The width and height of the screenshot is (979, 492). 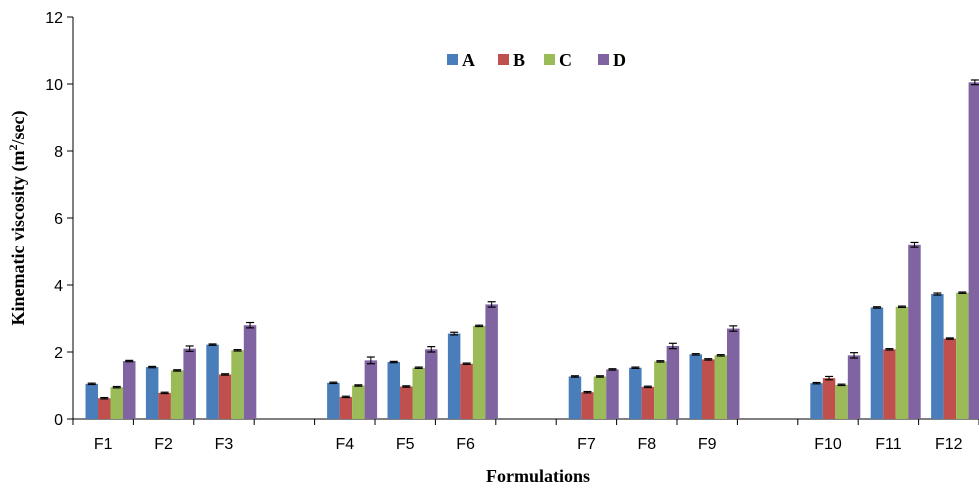 What do you see at coordinates (344, 444) in the screenshot?
I see `x-tick-label: F4` at bounding box center [344, 444].